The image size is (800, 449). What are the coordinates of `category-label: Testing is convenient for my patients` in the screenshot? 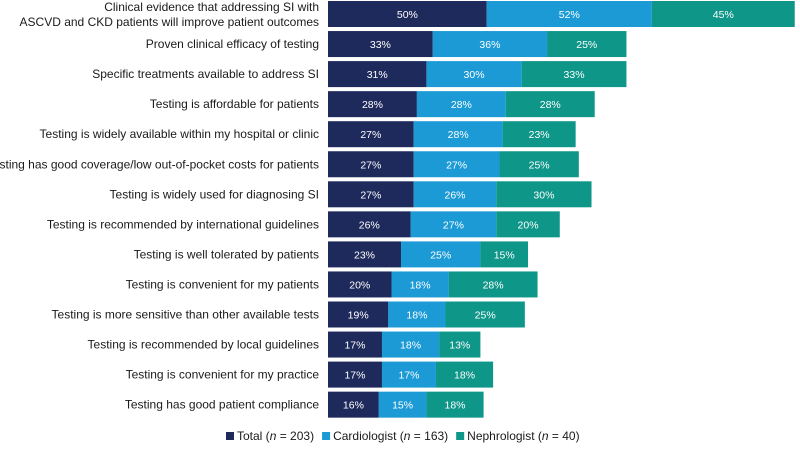 It's located at (222, 284).